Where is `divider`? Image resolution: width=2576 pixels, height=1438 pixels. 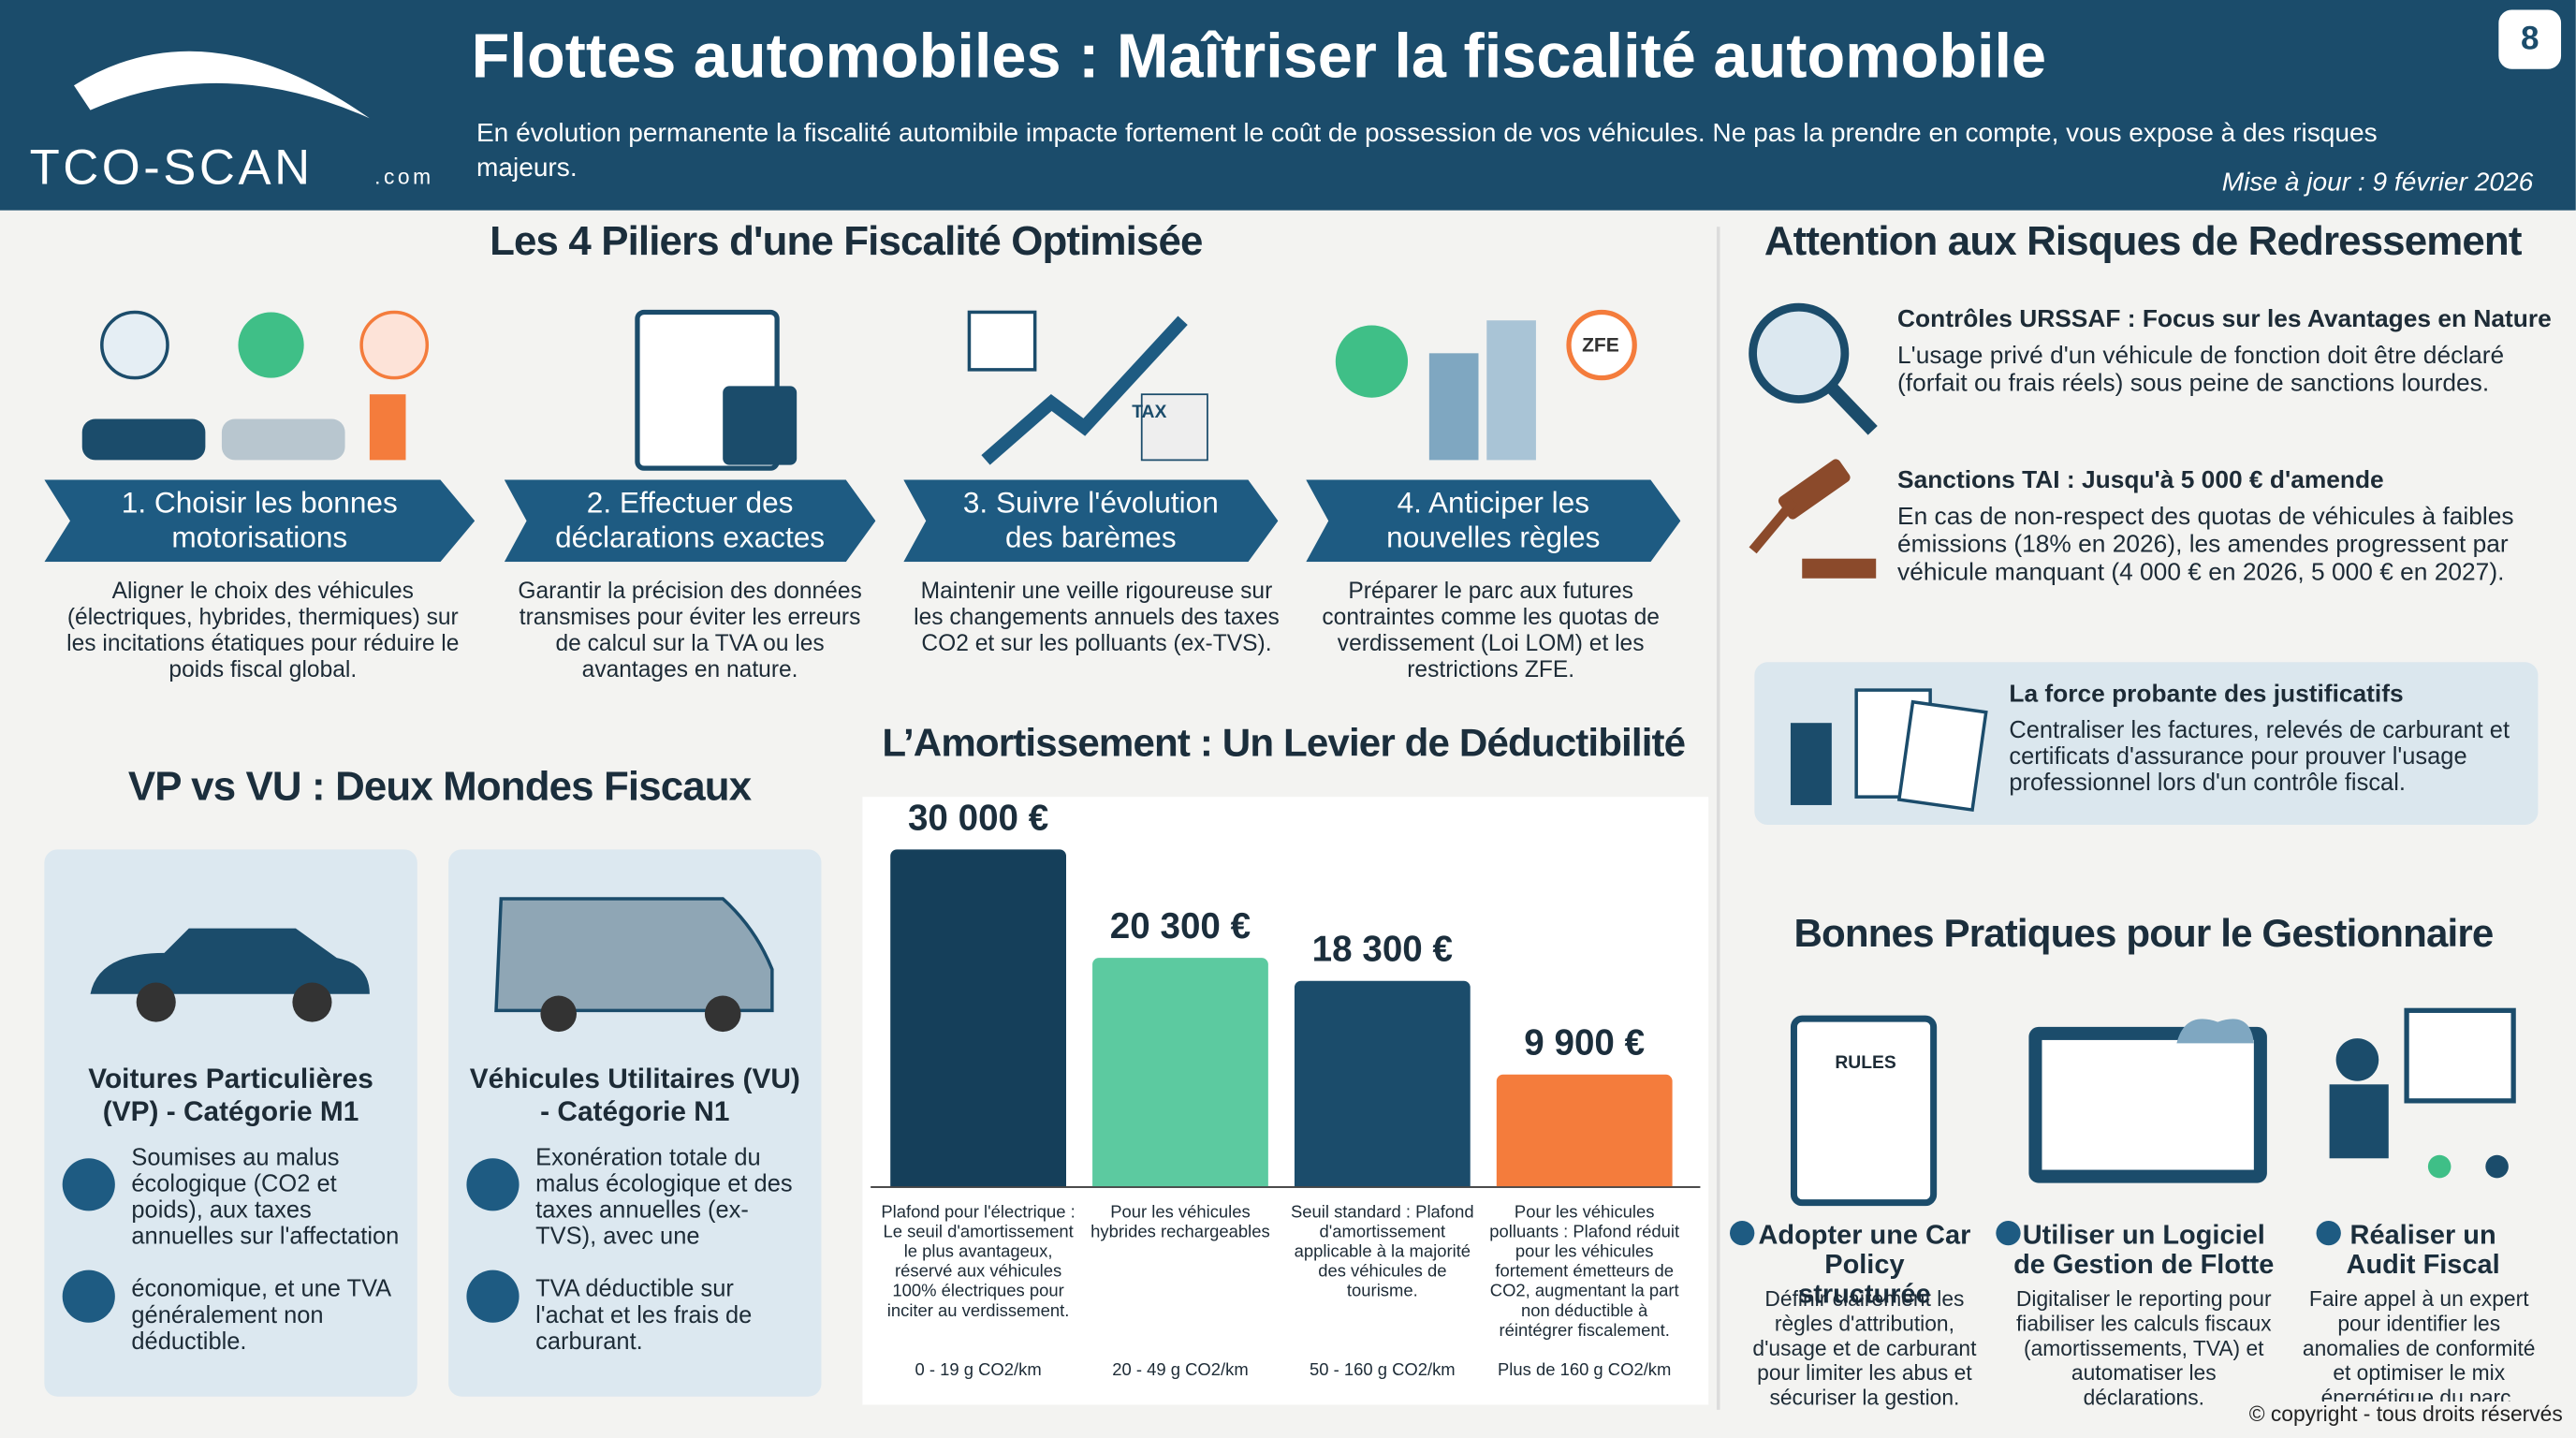
divider is located at coordinates (1718, 818).